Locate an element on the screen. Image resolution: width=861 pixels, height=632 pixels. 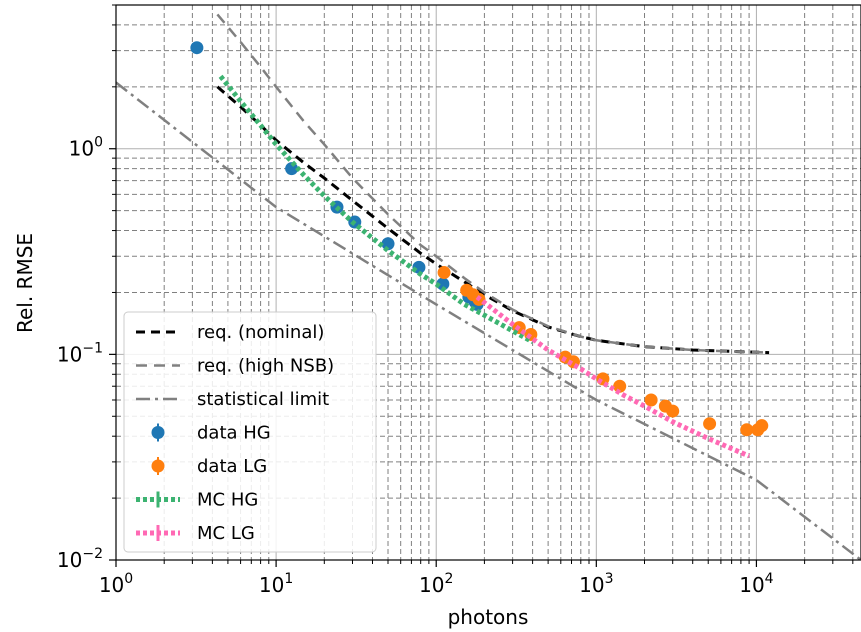
series-line-mc-lg is located at coordinates (613, 377).